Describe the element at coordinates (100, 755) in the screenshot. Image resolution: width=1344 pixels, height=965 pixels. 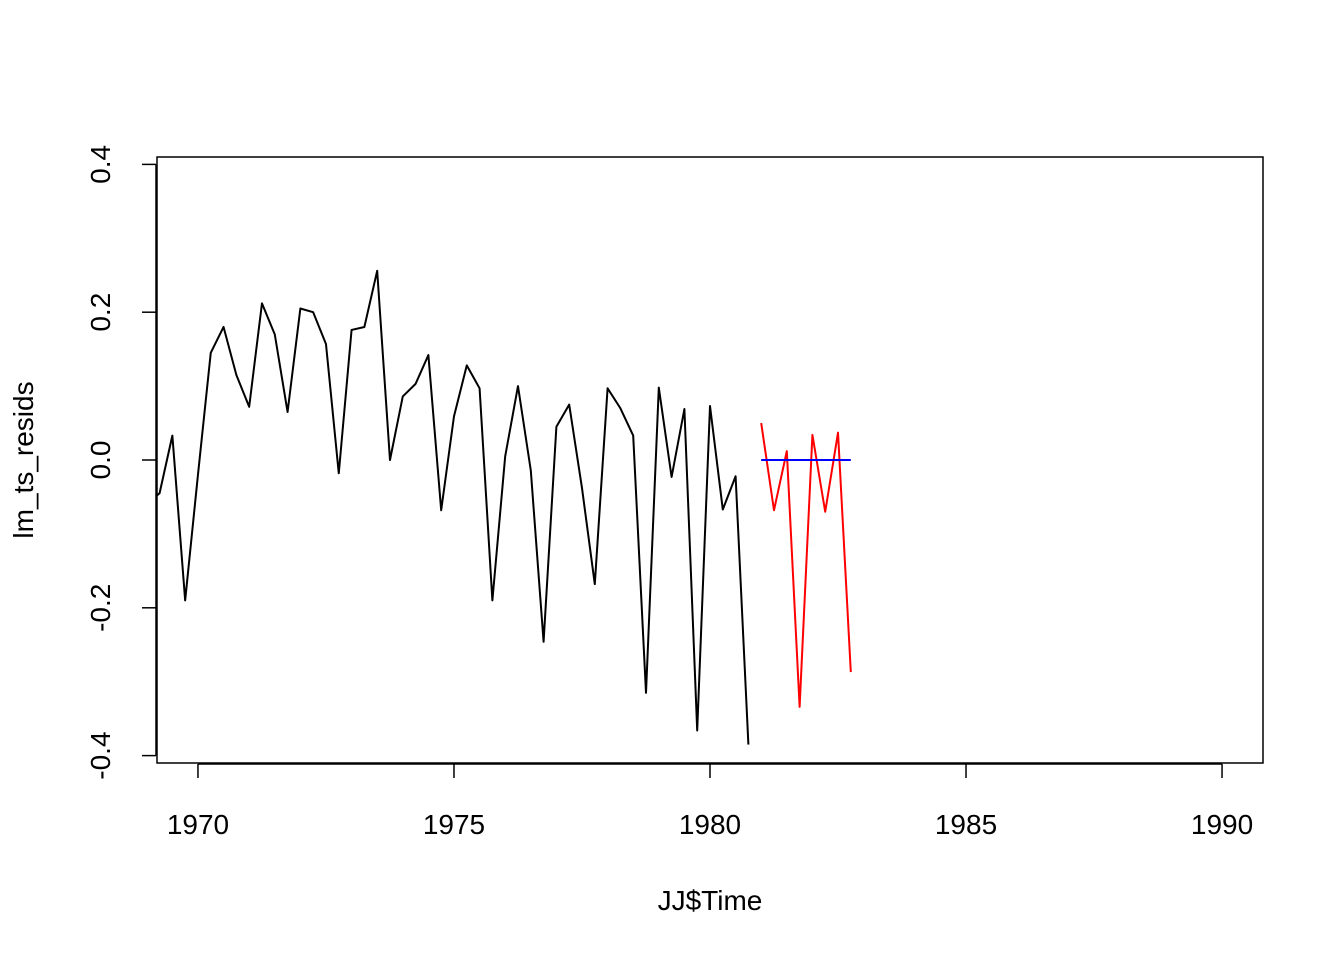
I see `y-tick-label: -0.4` at that location.